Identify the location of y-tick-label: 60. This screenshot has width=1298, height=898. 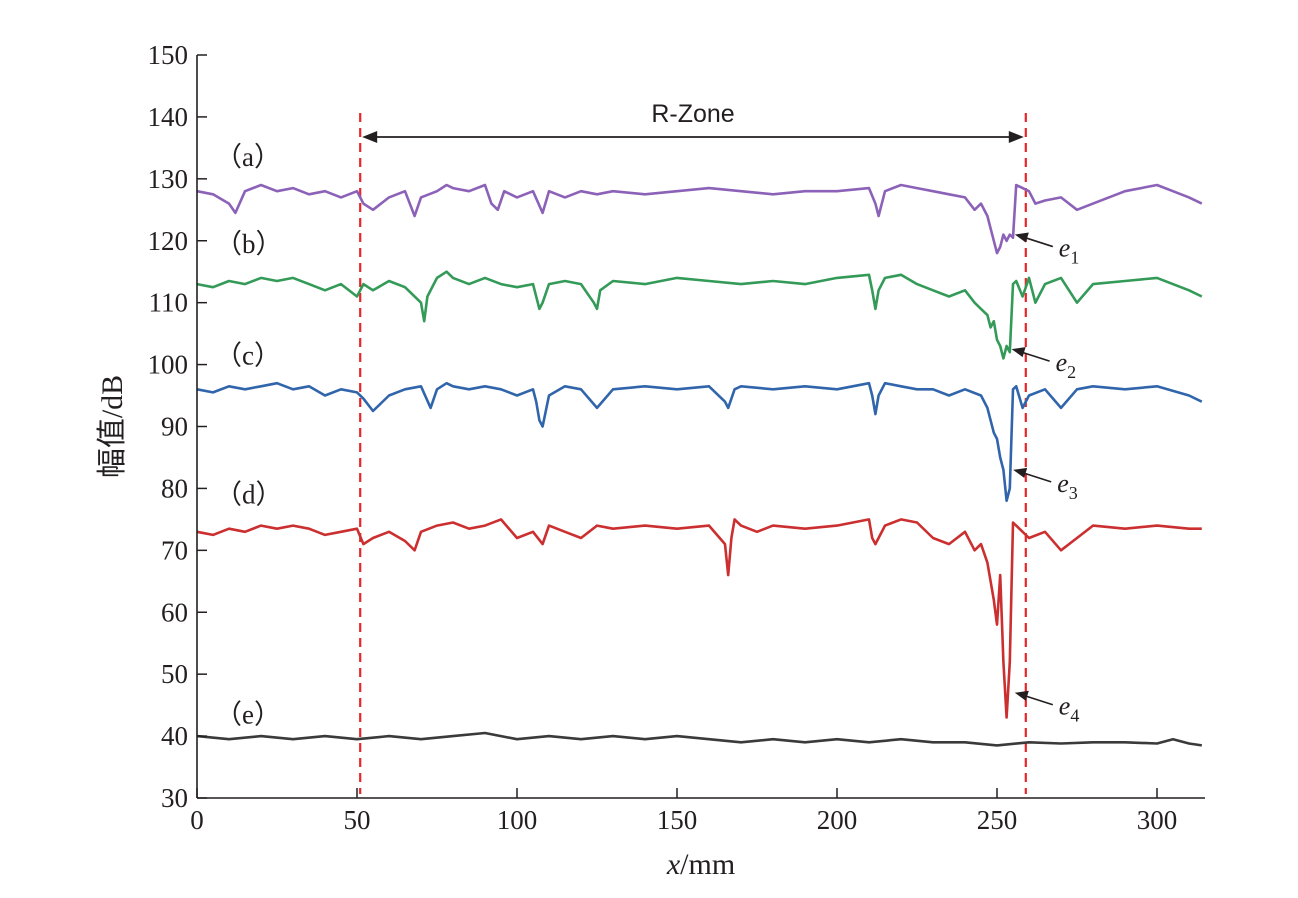
(174, 612).